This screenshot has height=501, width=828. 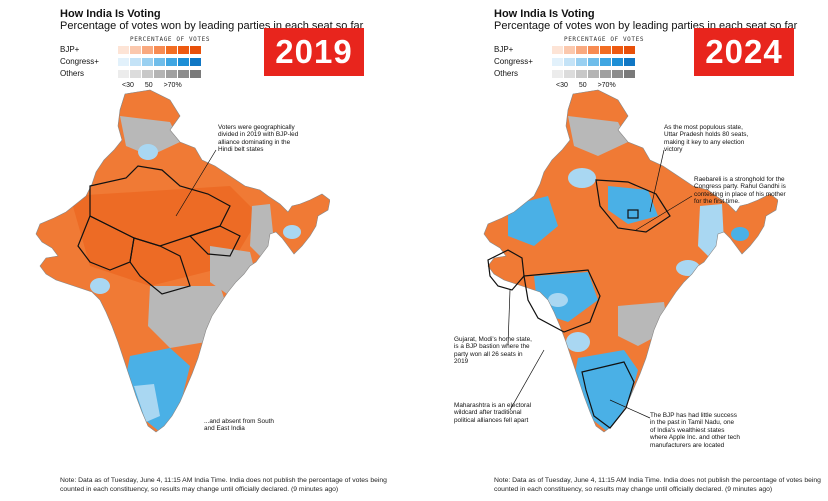 What do you see at coordinates (533, 221) in the screenshot?
I see `region-rajasthan-congress` at bounding box center [533, 221].